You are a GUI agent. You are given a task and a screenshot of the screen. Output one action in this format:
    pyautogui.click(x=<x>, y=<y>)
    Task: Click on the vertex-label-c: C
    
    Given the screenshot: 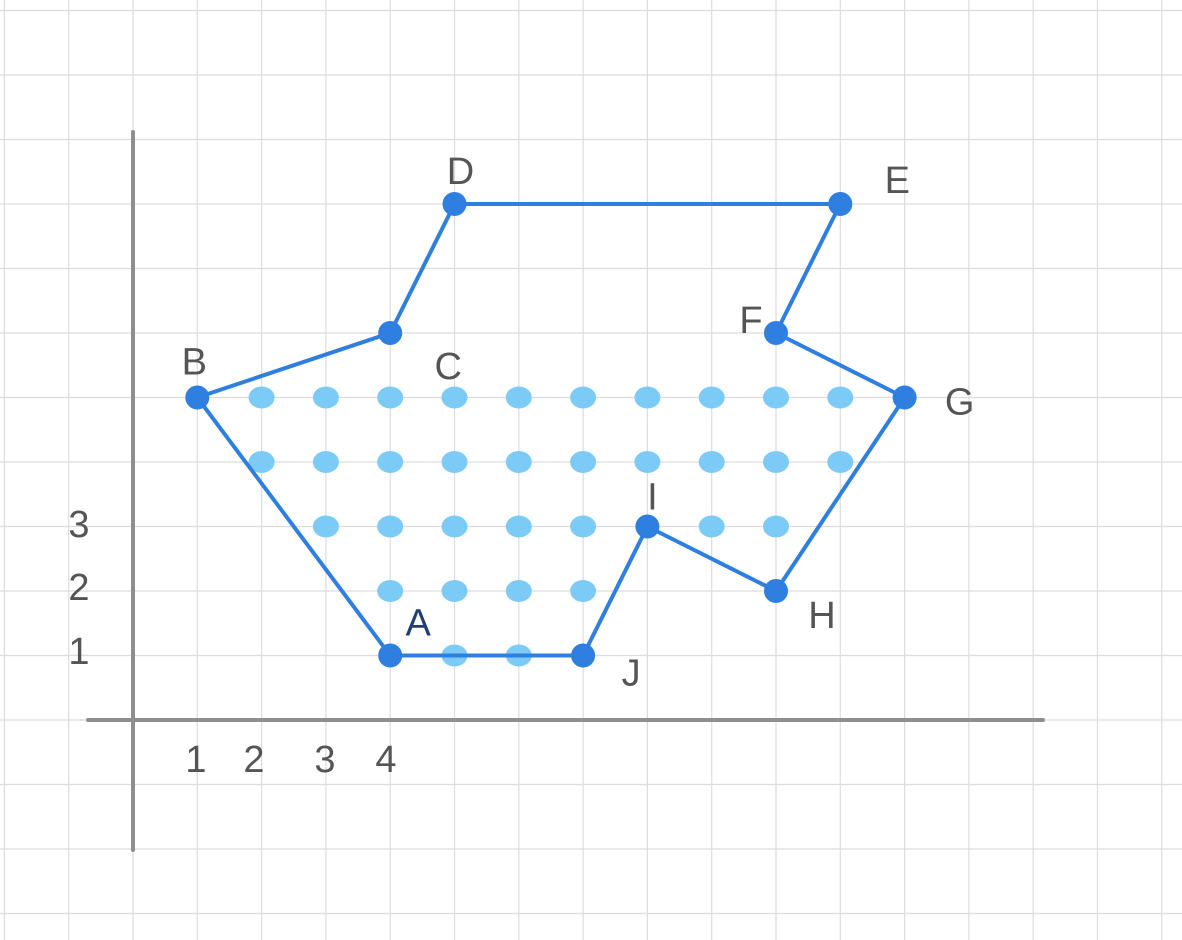 What is the action you would take?
    pyautogui.click(x=447, y=367)
    